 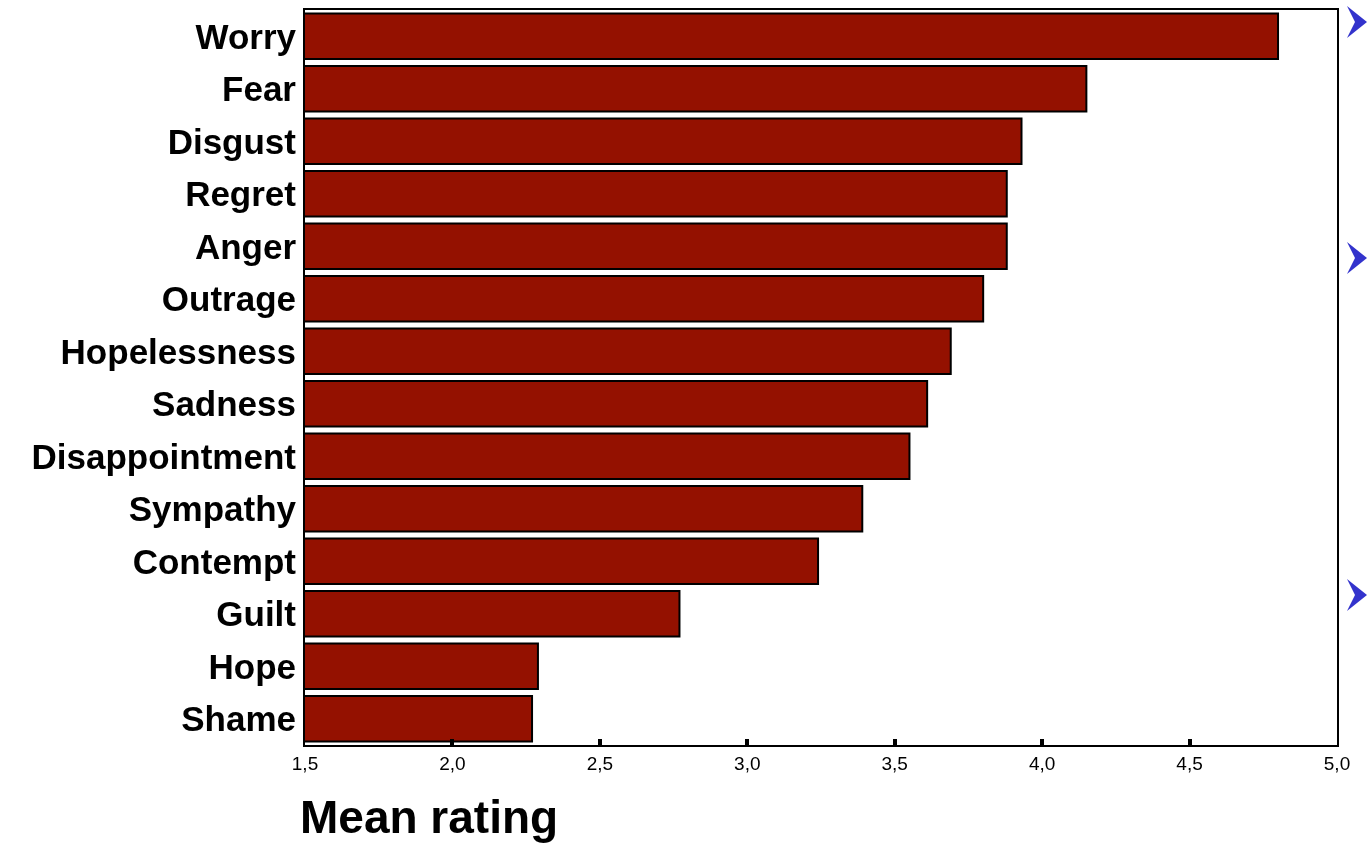 I want to click on x-tick-label: 3,5, so click(x=894, y=763).